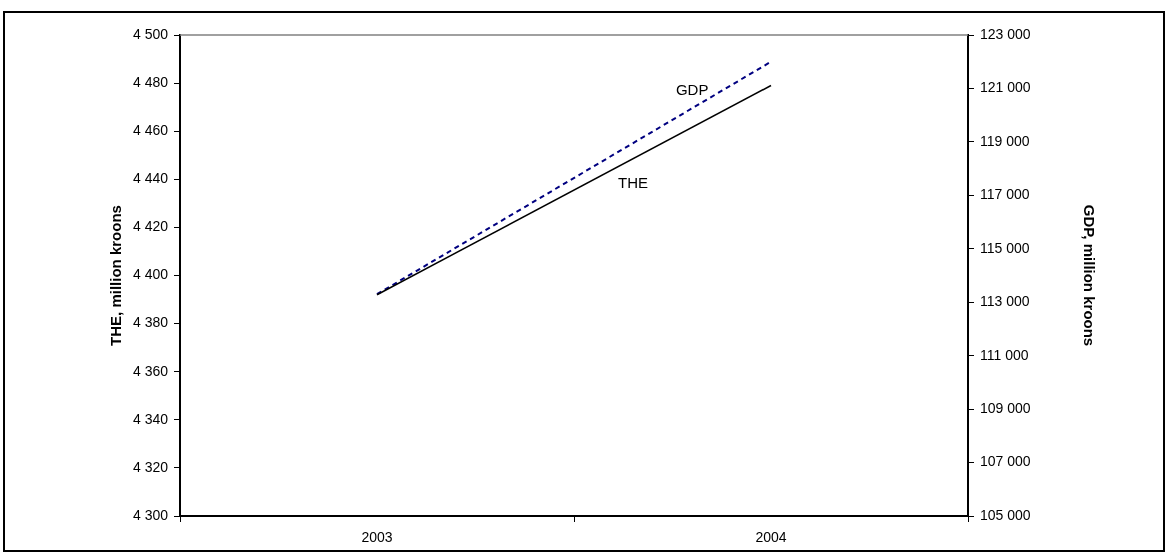 The image size is (1166, 558). Describe the element at coordinates (1004, 354) in the screenshot. I see `y2-tick-label: 111 000` at that location.